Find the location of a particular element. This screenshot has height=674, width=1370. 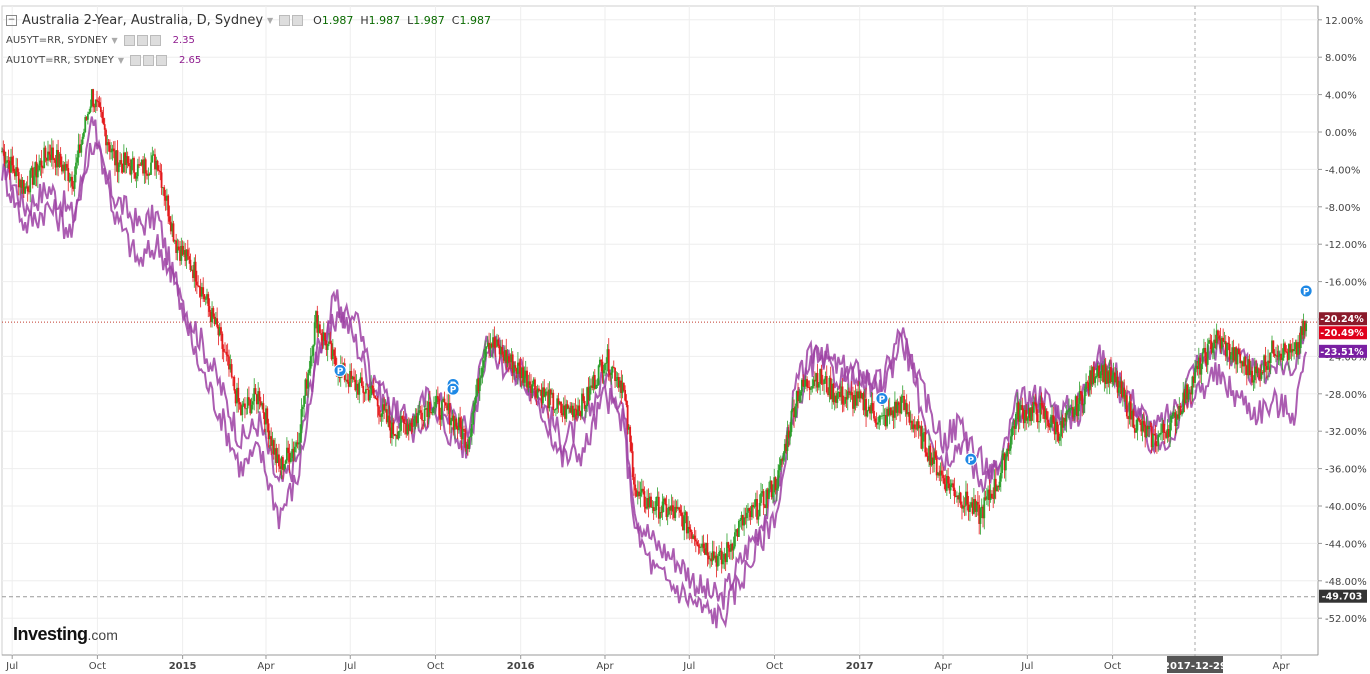

investing-logo: Investing.com is located at coordinates (65, 634).